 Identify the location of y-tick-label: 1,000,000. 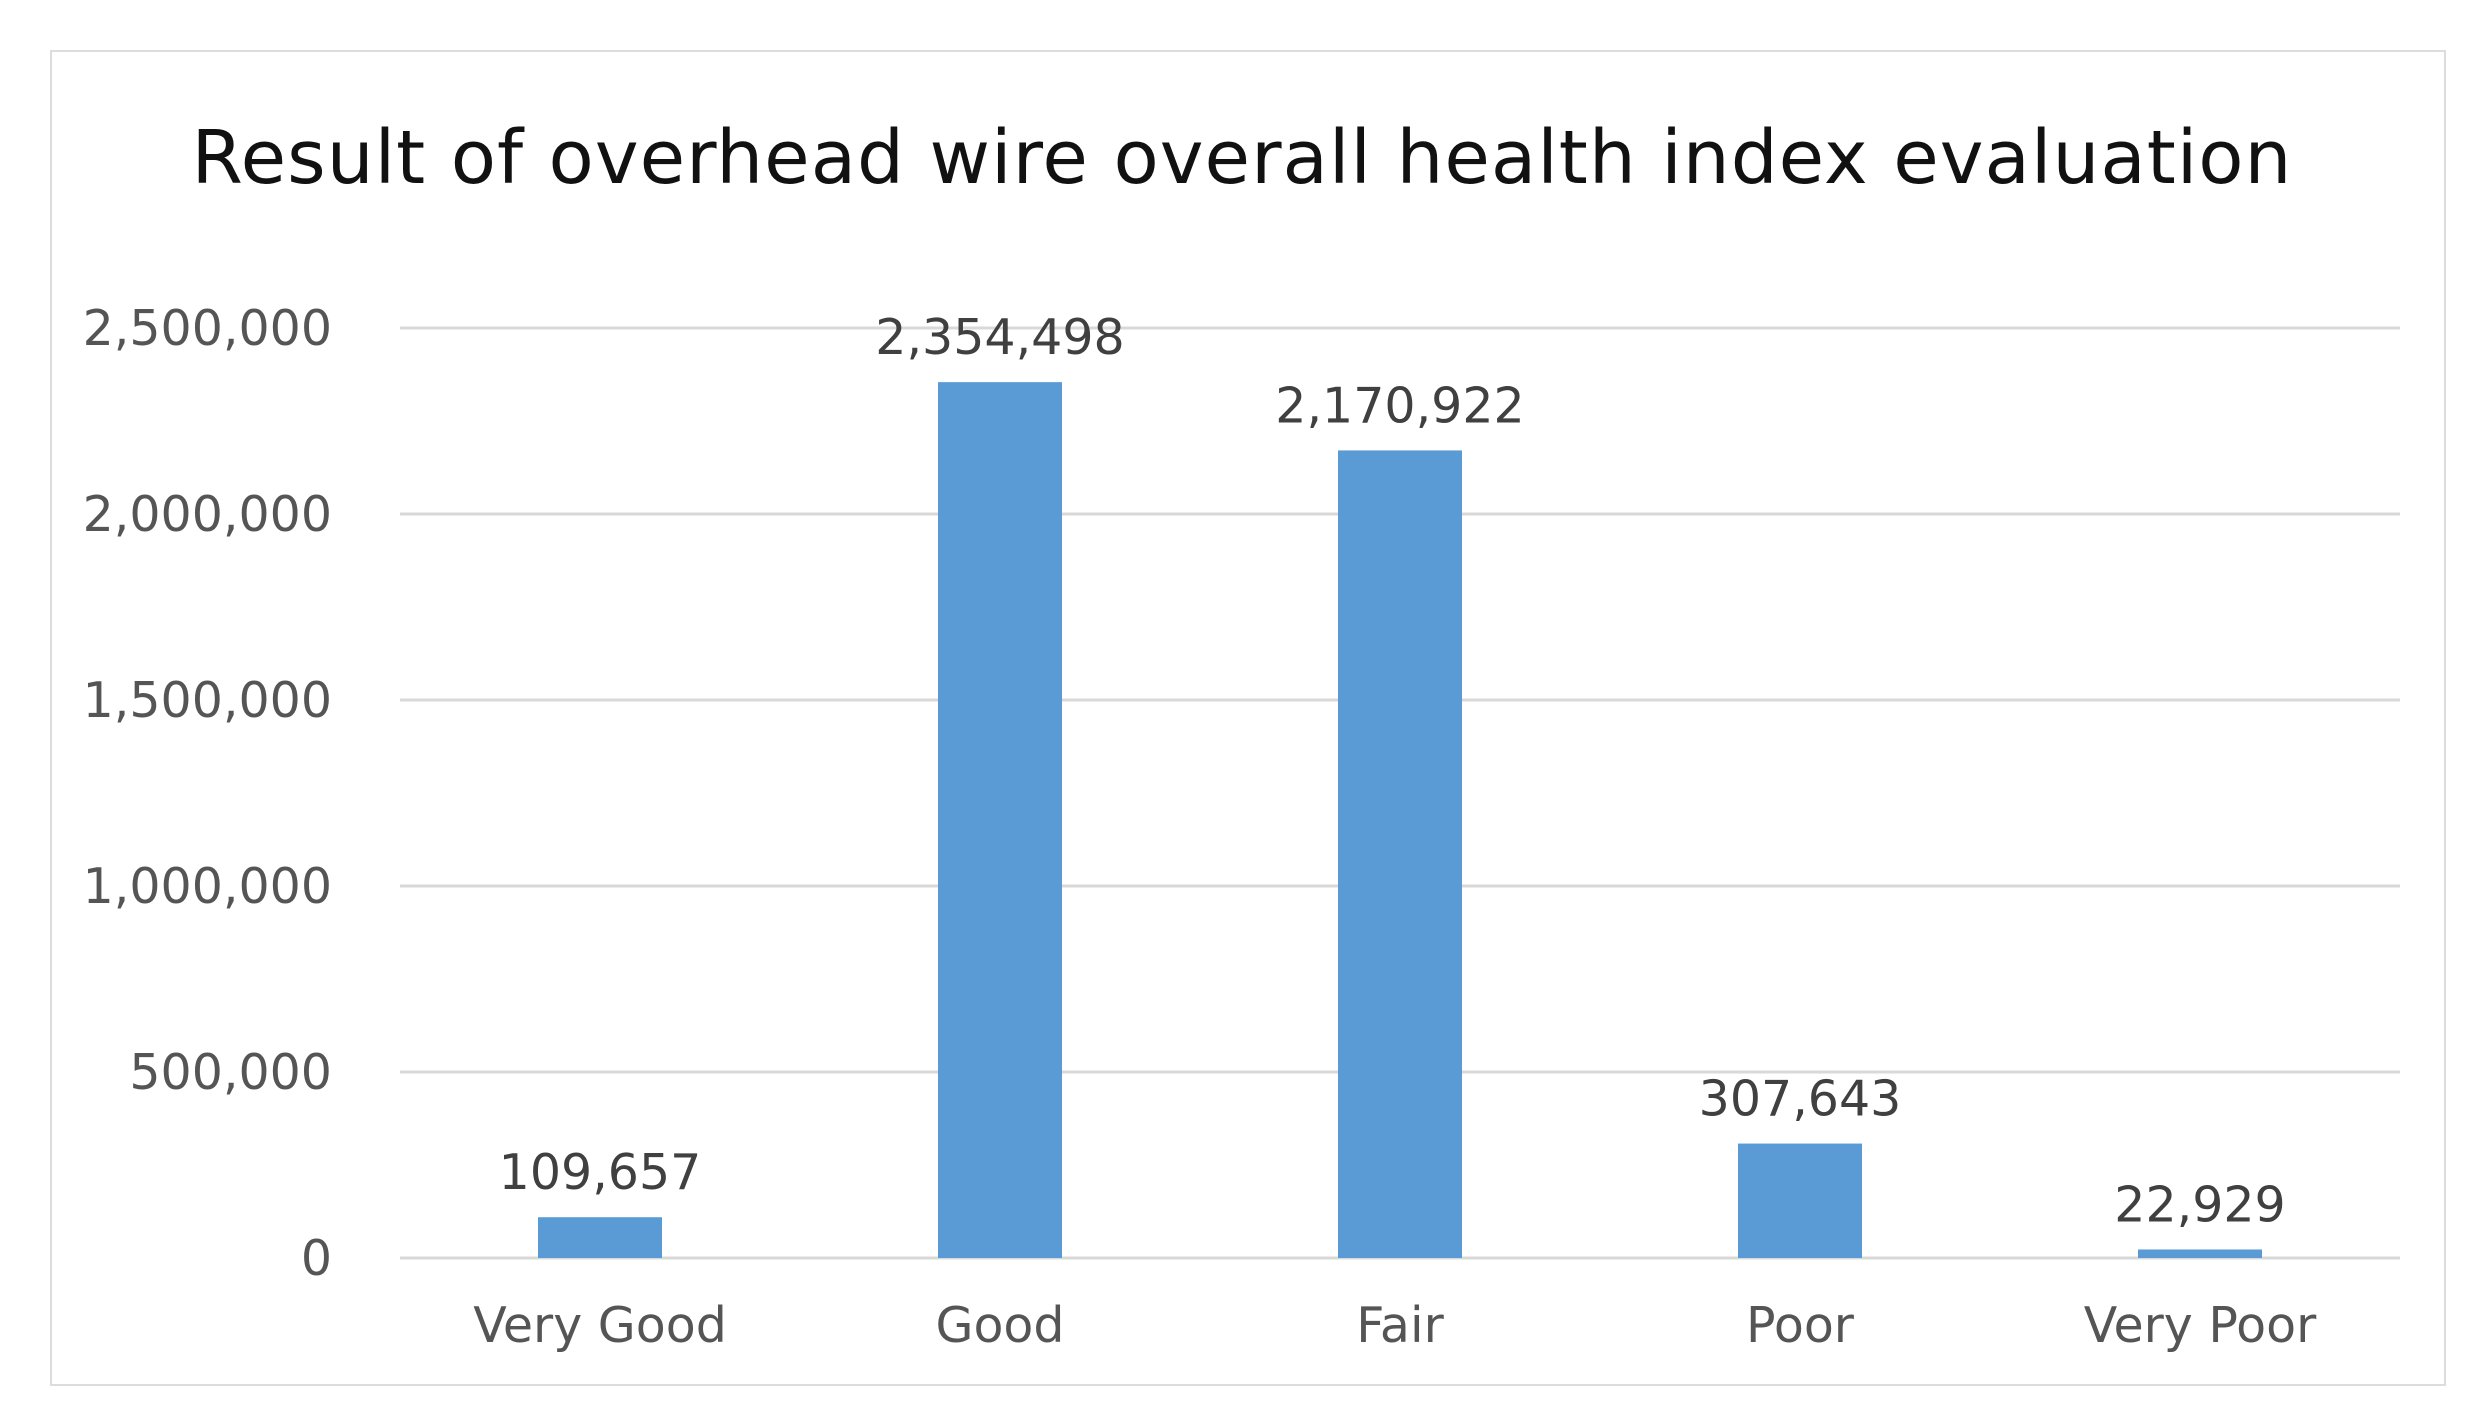
(207, 886).